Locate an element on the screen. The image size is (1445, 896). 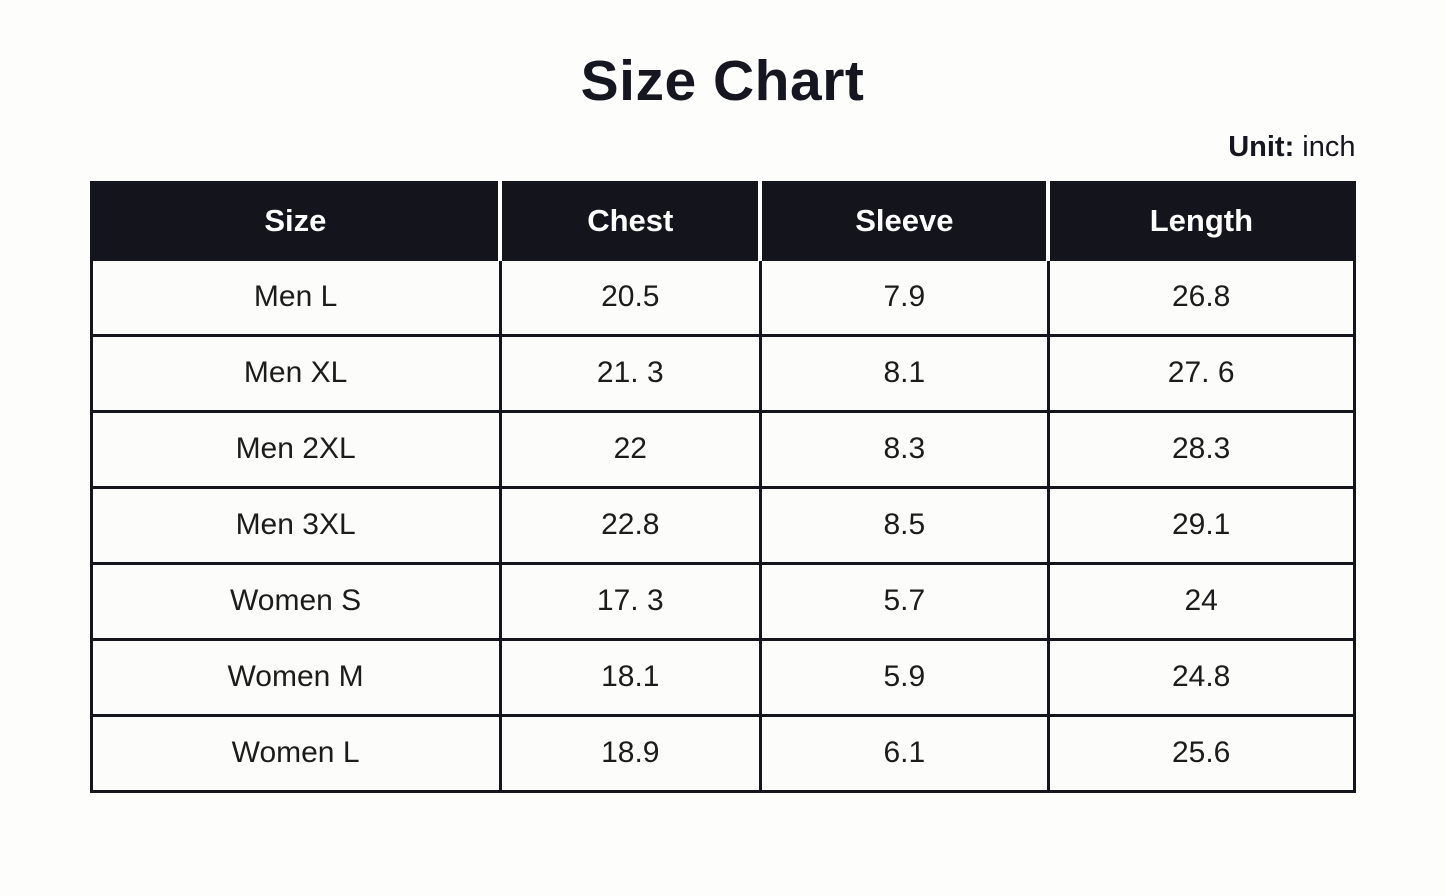
sleeve-cell: 7.9 is located at coordinates (904, 297).